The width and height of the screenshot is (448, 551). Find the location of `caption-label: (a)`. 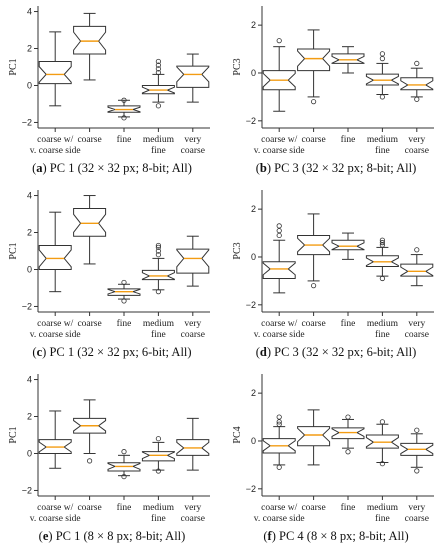

caption-label: (a) is located at coordinates (39, 168).